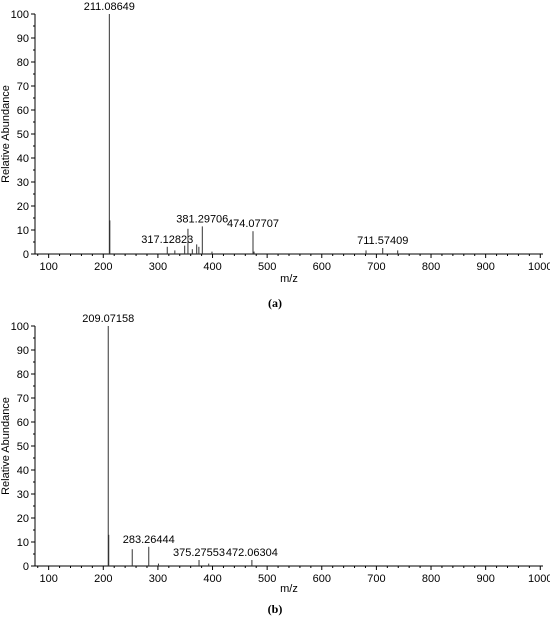 The image size is (550, 618). Describe the element at coordinates (108, 319) in the screenshot. I see `peak-label: 209.07158` at that location.